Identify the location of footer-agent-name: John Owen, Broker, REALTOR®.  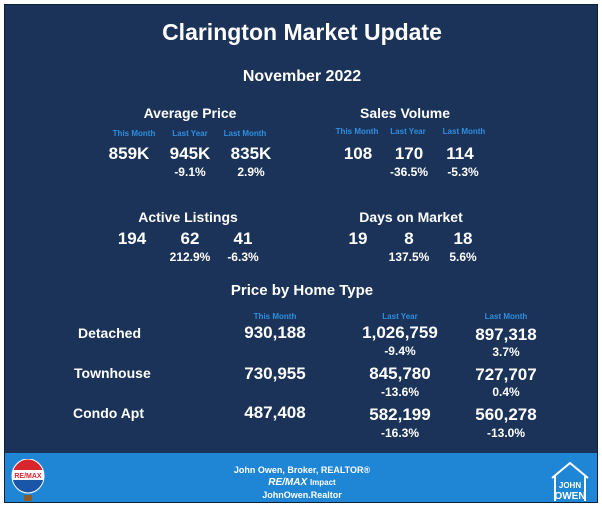
(302, 470).